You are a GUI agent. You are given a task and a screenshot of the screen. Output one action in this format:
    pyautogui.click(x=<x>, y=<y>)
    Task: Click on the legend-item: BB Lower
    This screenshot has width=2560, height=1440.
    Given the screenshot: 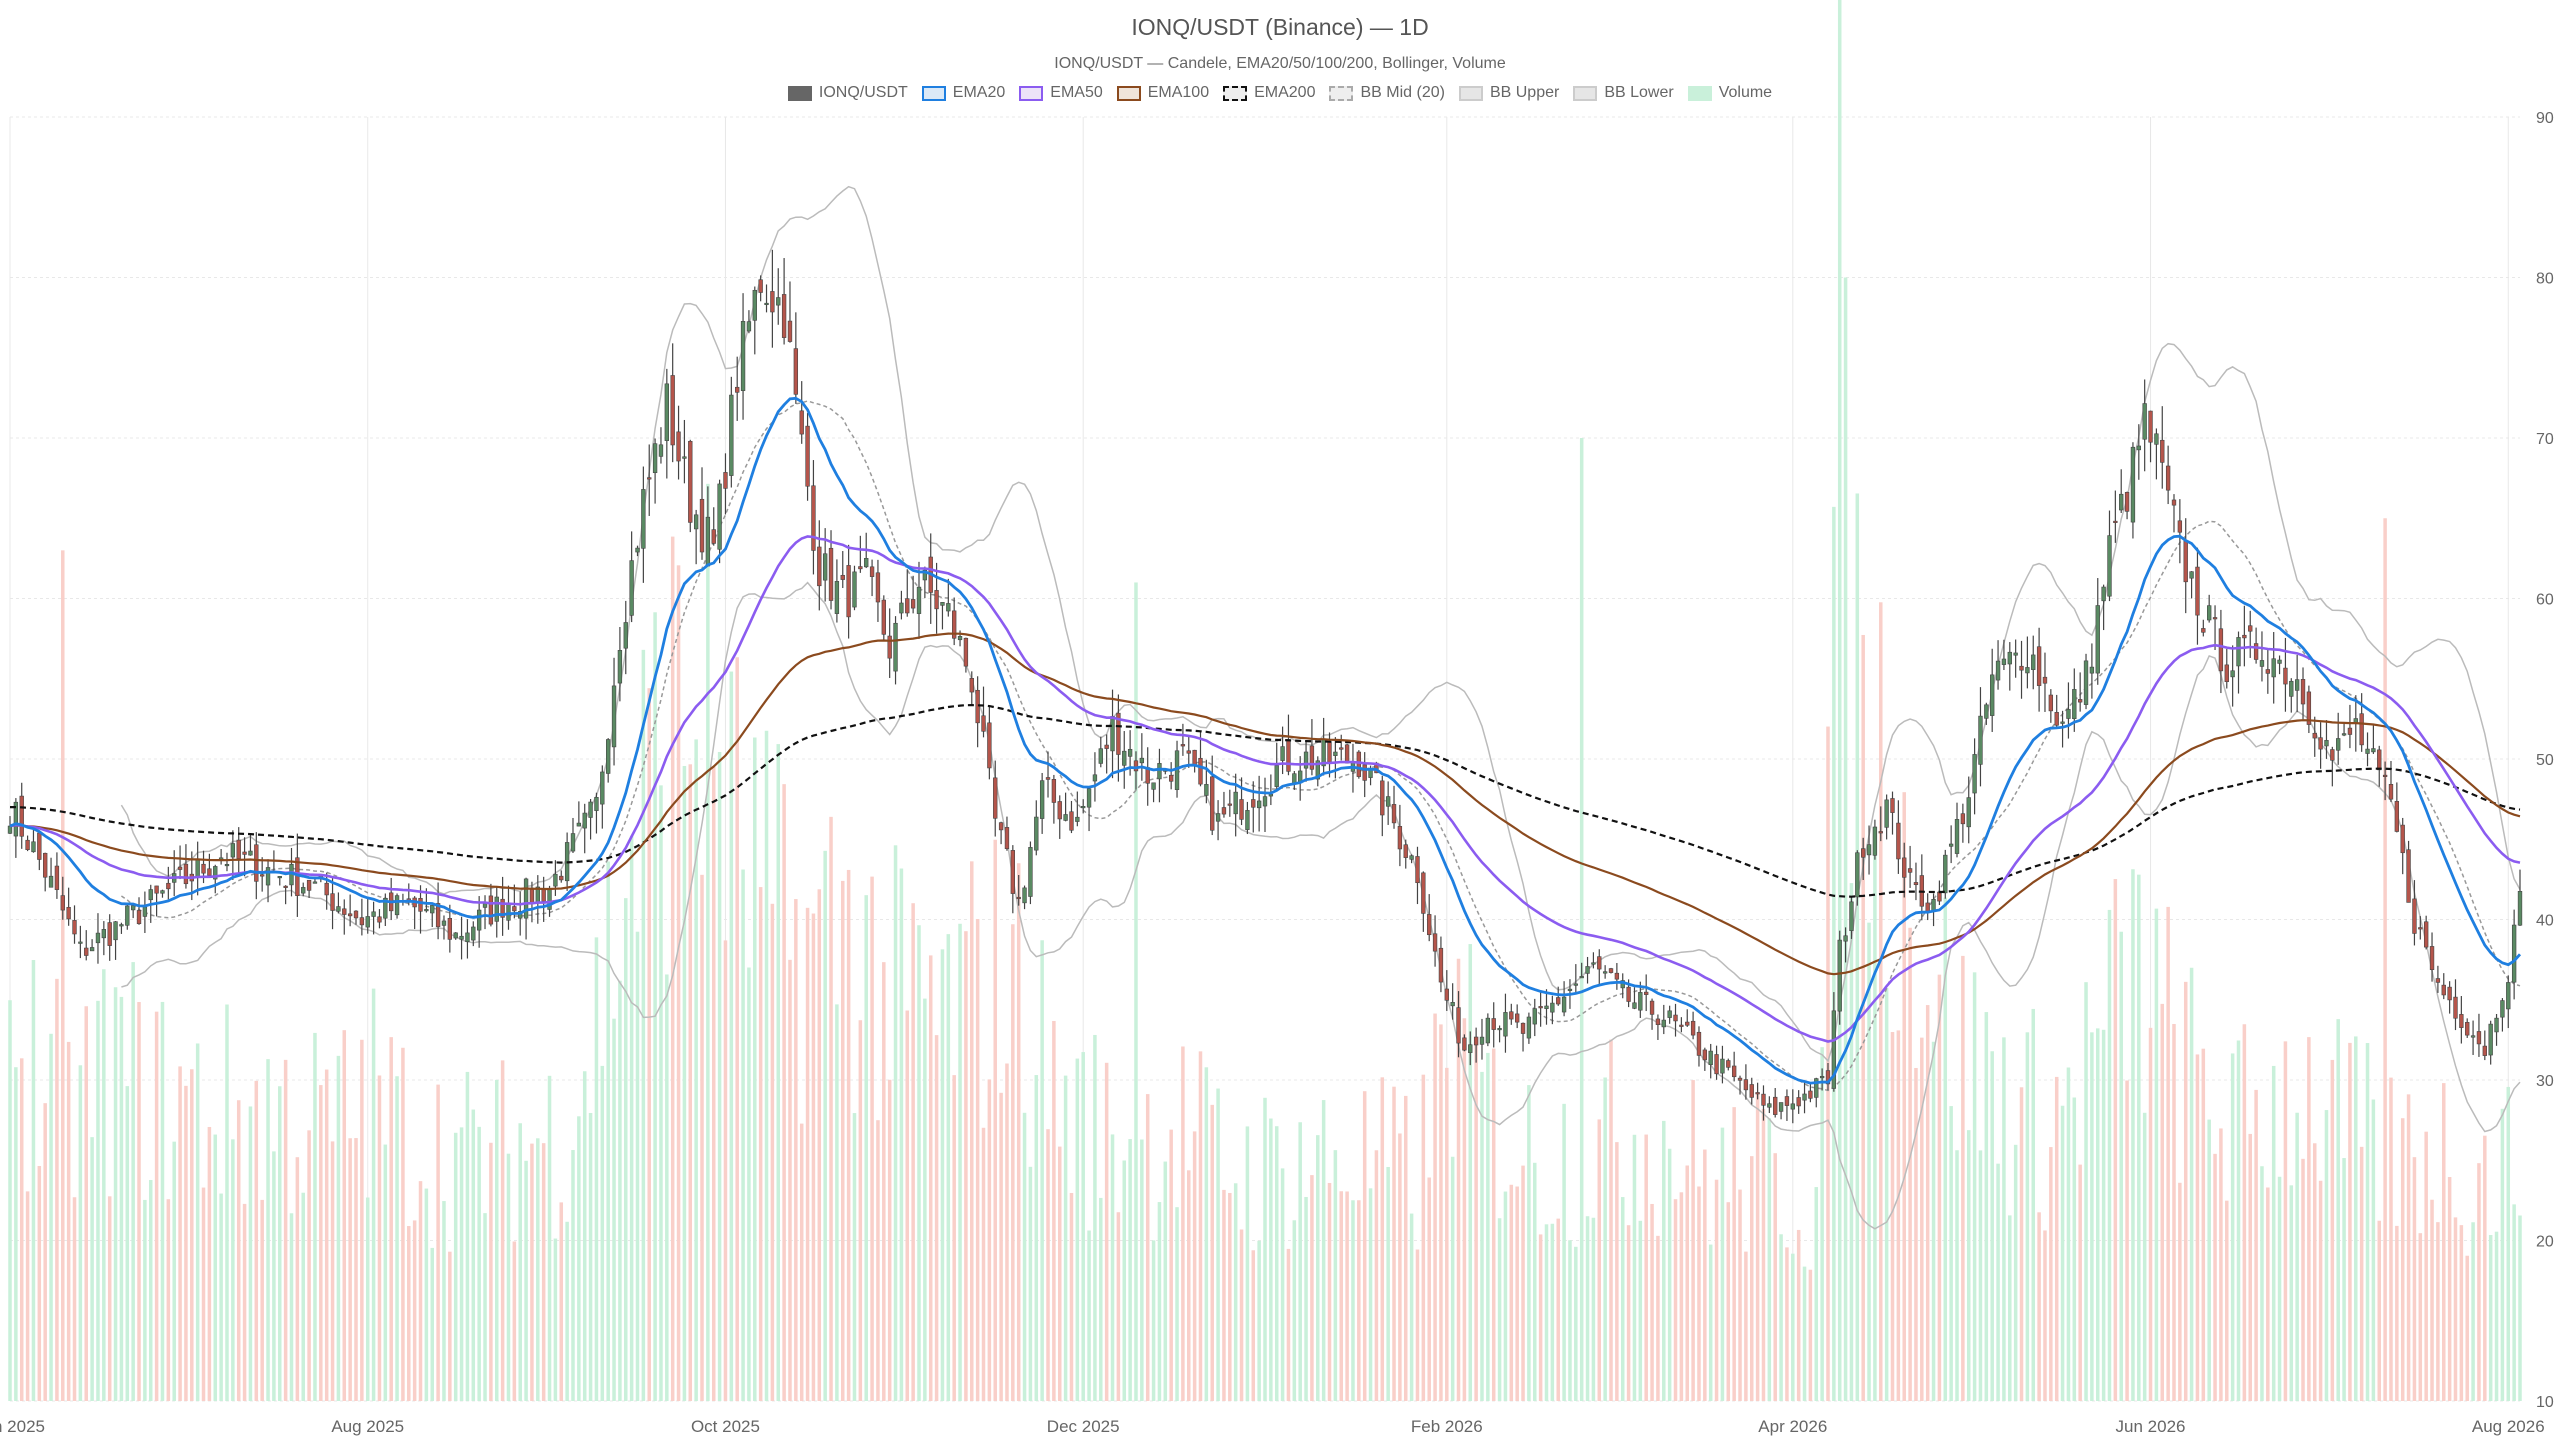 What is the action you would take?
    pyautogui.click(x=1623, y=93)
    